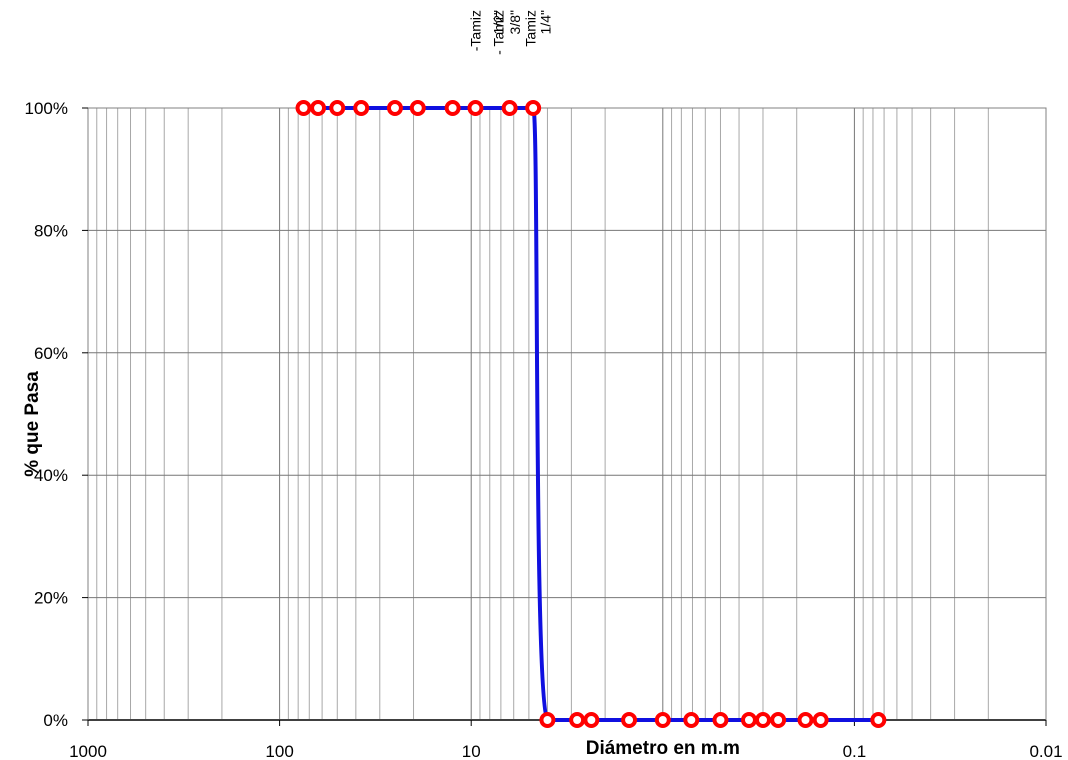 The width and height of the screenshot is (1068, 760). What do you see at coordinates (55, 720) in the screenshot?
I see `y-tick-label: 0%` at bounding box center [55, 720].